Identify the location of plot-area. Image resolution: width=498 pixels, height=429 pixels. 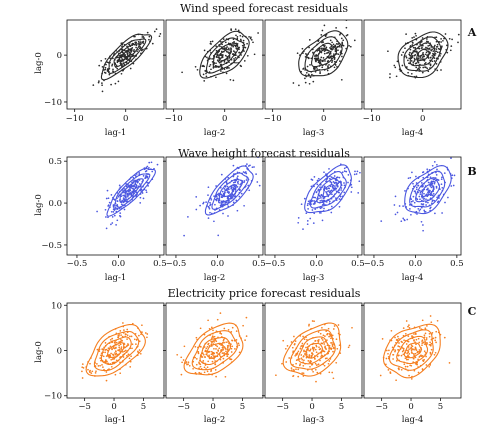
(418, 194).